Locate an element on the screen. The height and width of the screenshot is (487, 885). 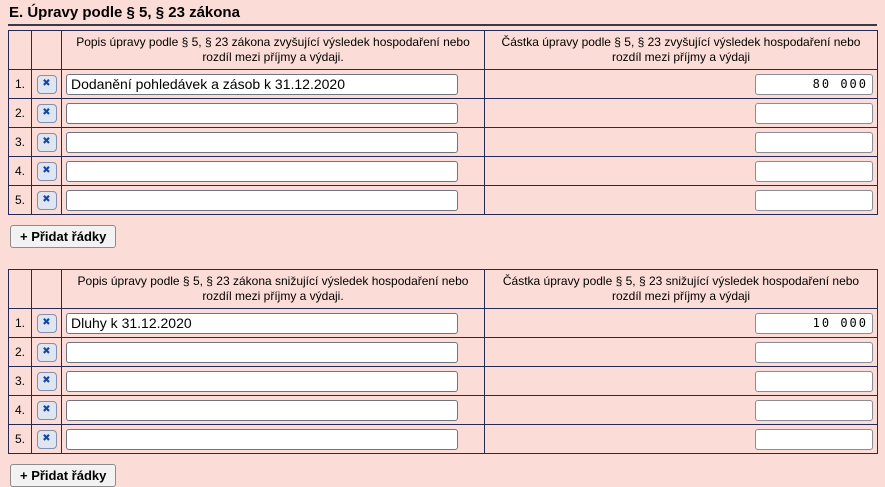
row-number: 1. is located at coordinates (20, 84).